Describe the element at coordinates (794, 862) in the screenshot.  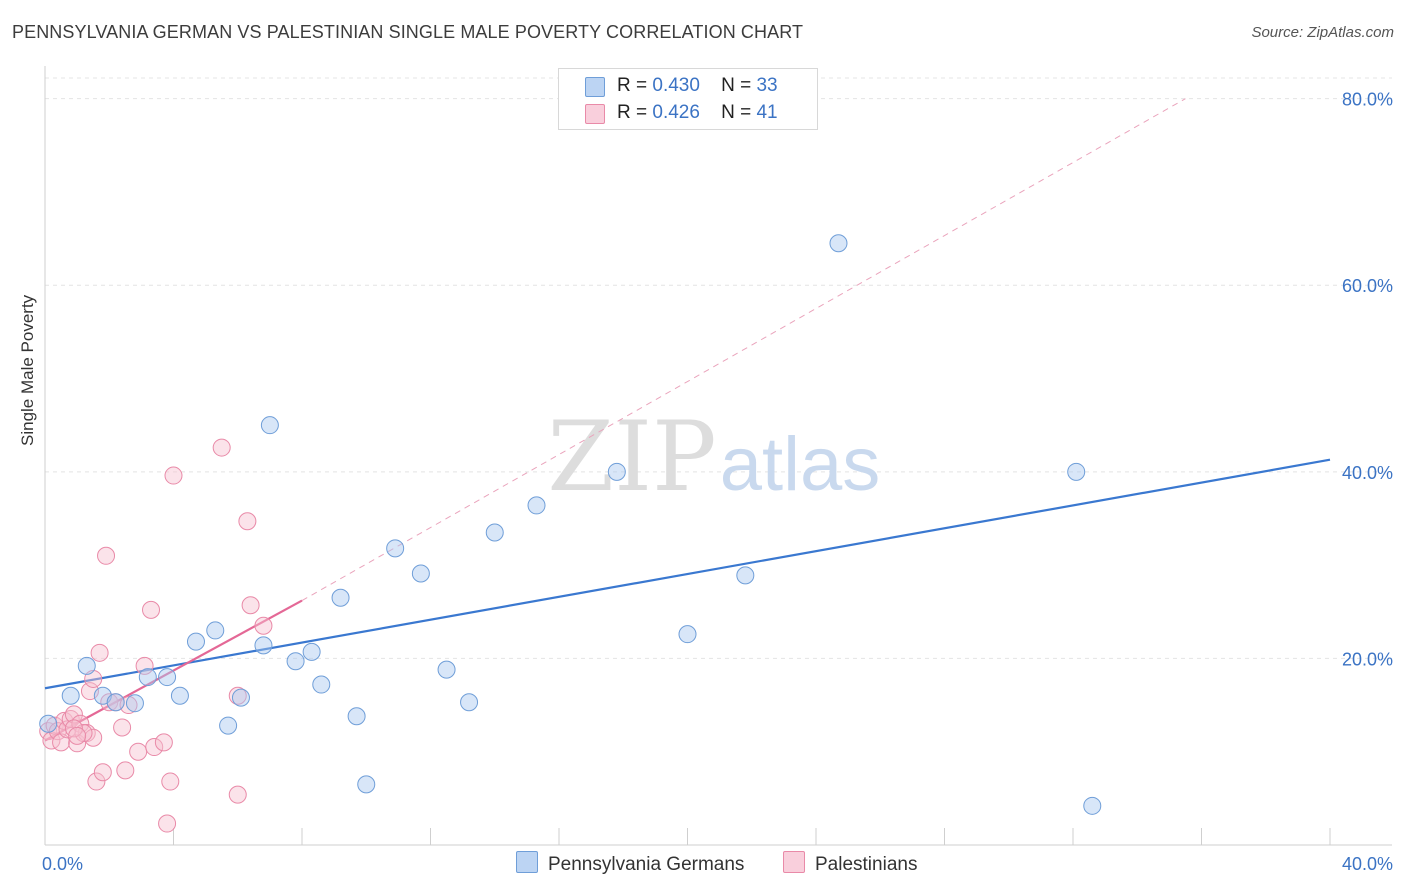
I see `bottom-legend-swatch-palestinian` at that location.